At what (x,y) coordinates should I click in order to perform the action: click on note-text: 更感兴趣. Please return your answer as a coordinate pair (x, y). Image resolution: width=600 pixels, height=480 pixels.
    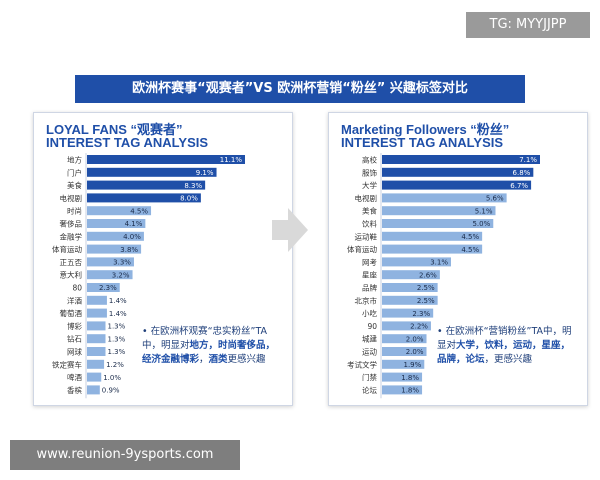
    Looking at the image, I should click on (246, 359).